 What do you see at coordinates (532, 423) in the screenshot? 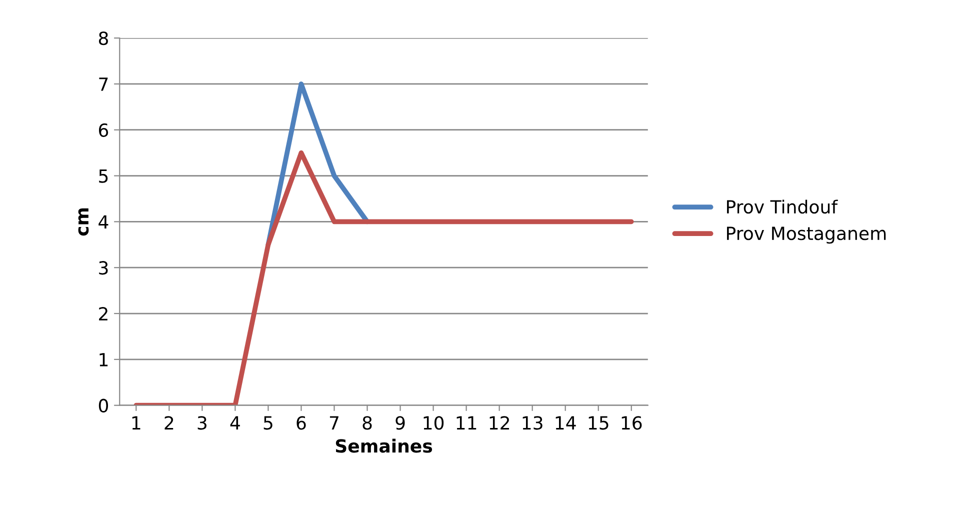
I see `x-tick-label: 13` at bounding box center [532, 423].